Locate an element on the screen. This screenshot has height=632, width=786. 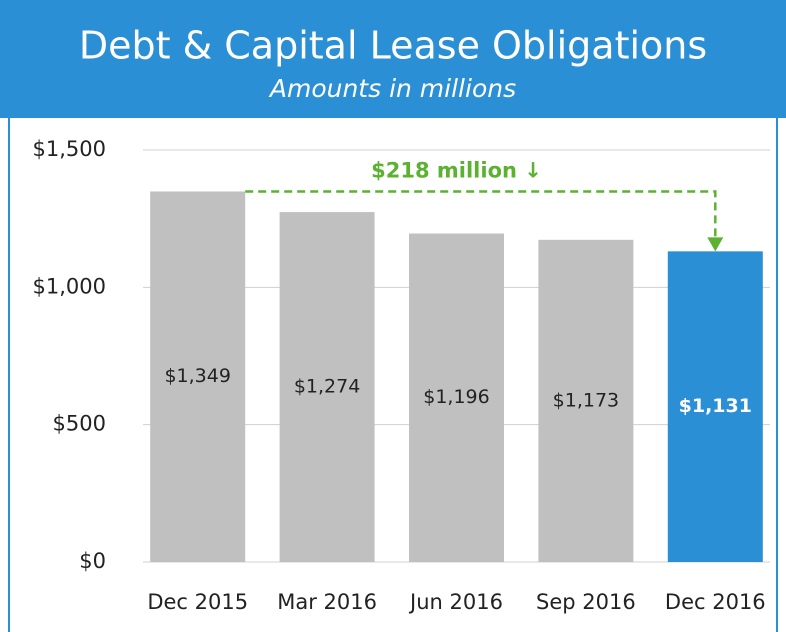
data-label: $1,131 is located at coordinates (715, 406).